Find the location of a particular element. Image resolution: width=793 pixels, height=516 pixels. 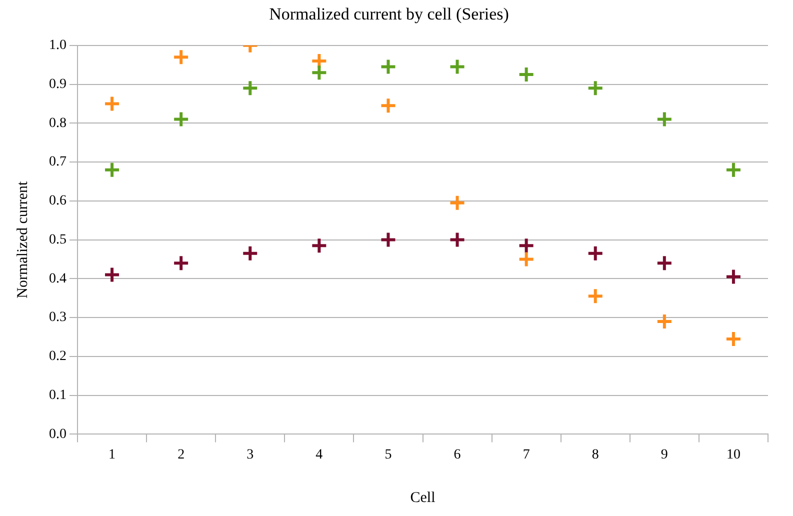

y-tick-label: 0.6 is located at coordinates (57, 201).